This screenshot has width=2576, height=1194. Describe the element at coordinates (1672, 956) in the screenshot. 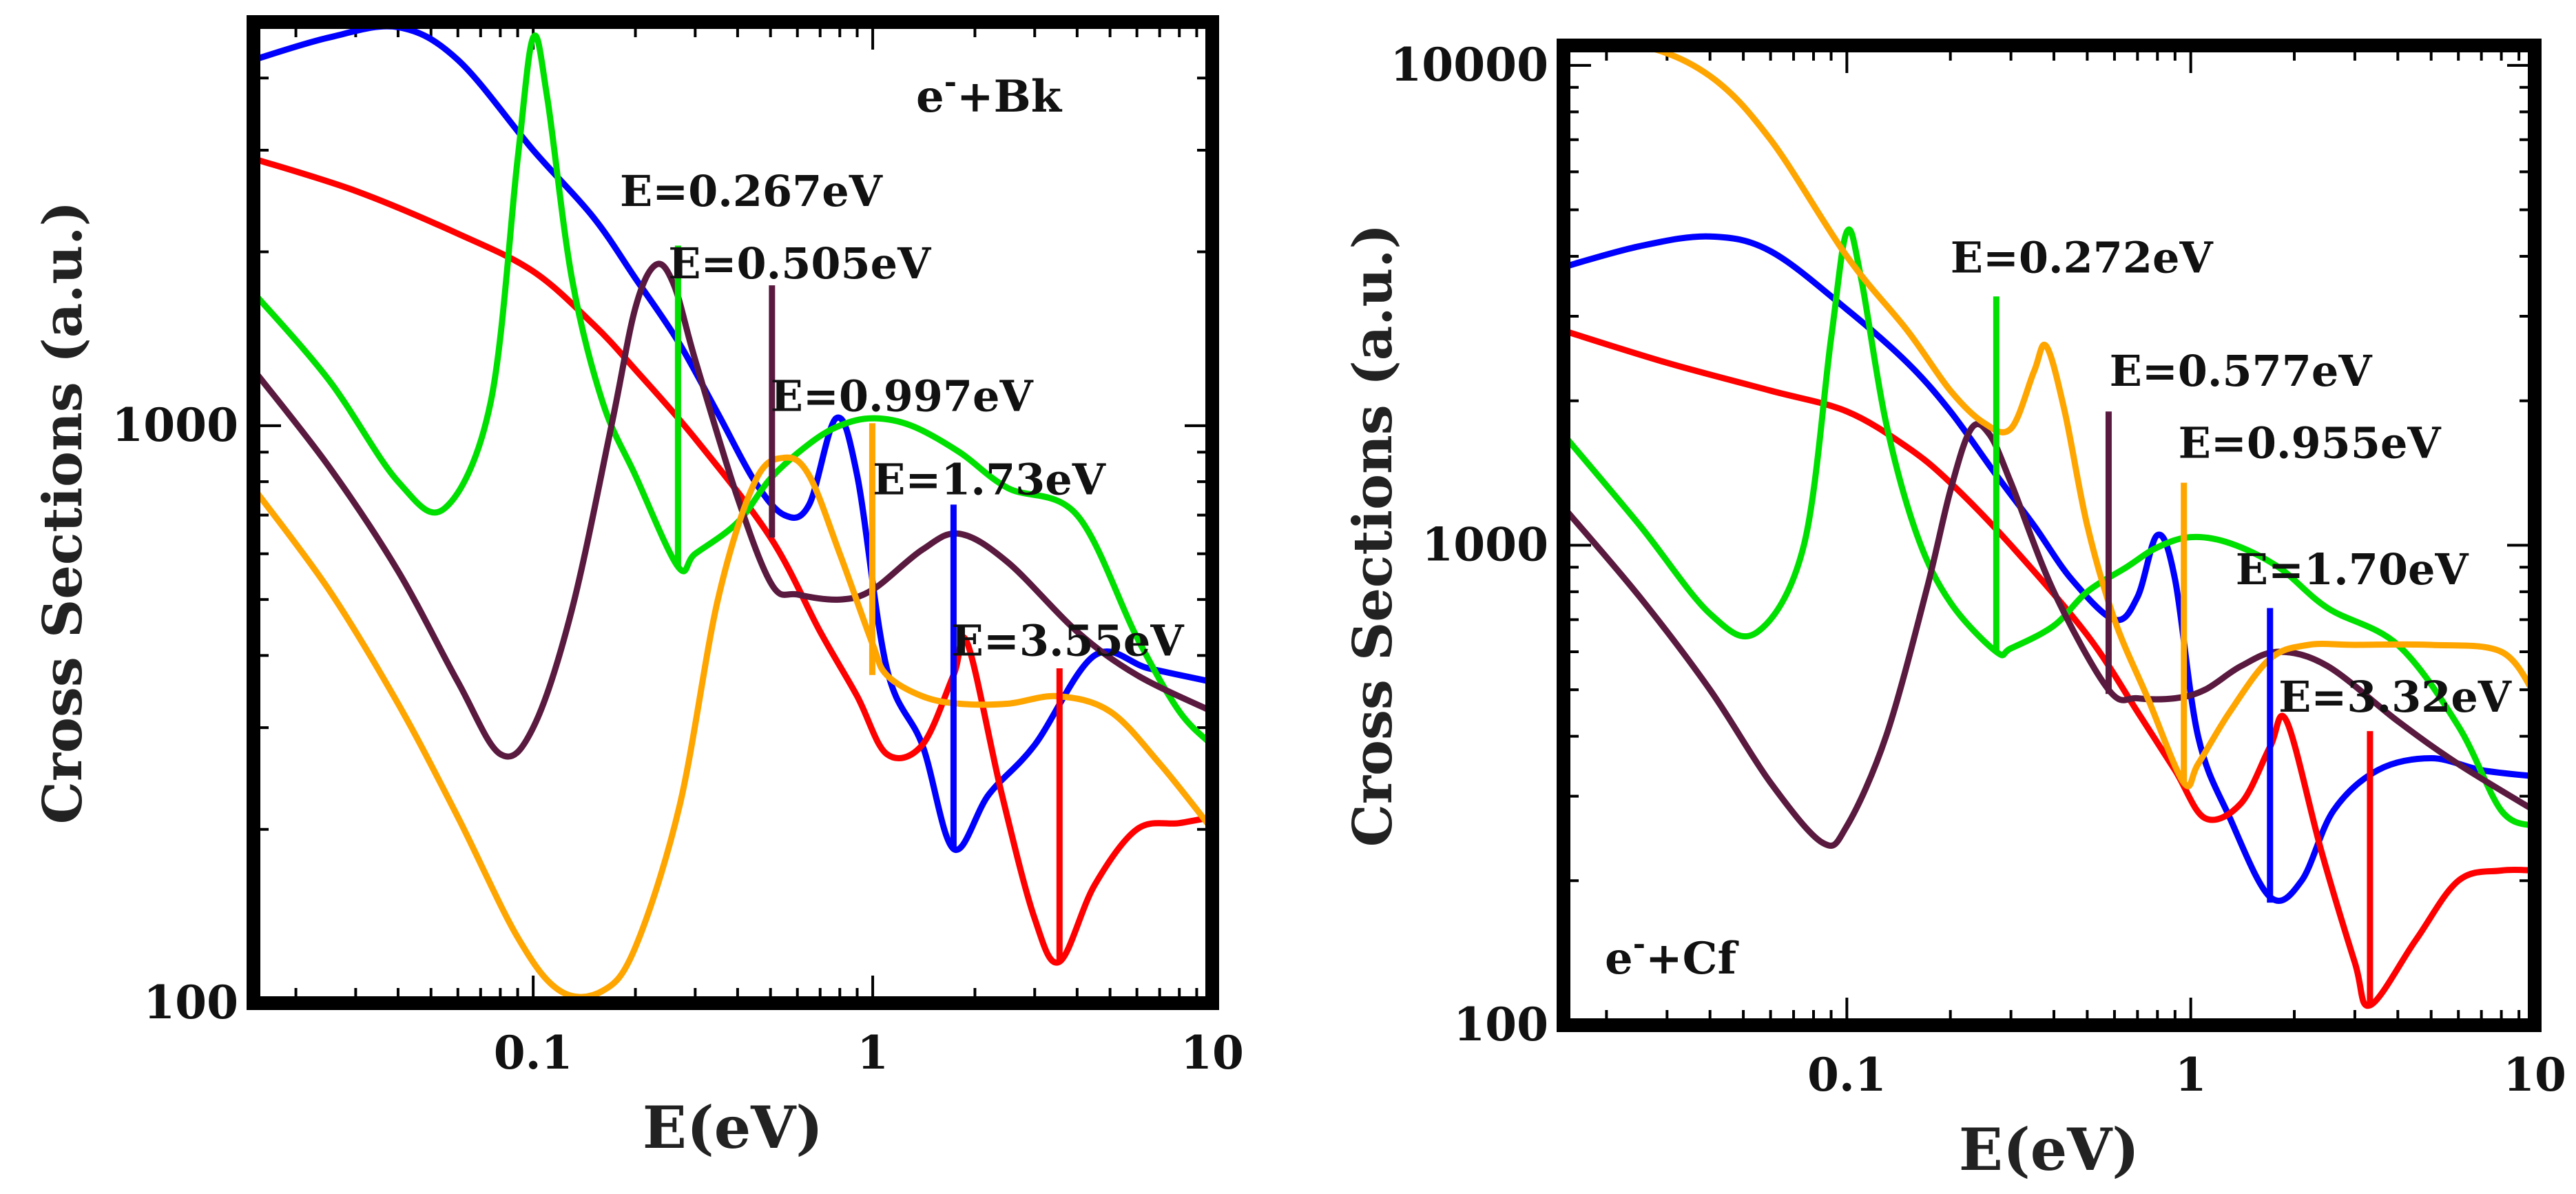

I see `system-label: e-+Cf` at that location.